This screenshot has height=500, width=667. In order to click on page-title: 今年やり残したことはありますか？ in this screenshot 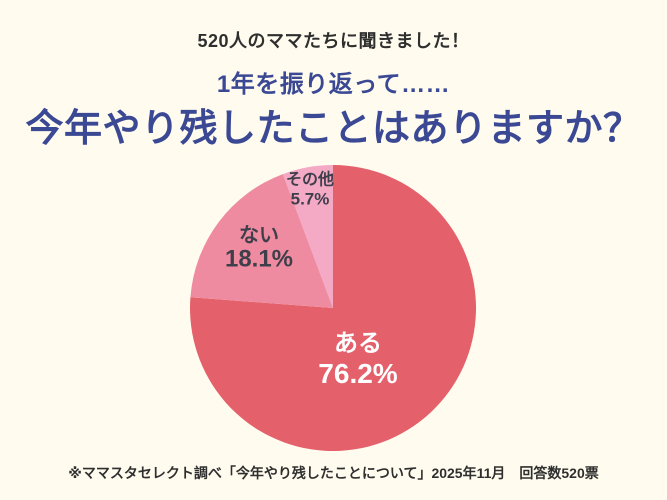, I will do `click(333, 129)`.